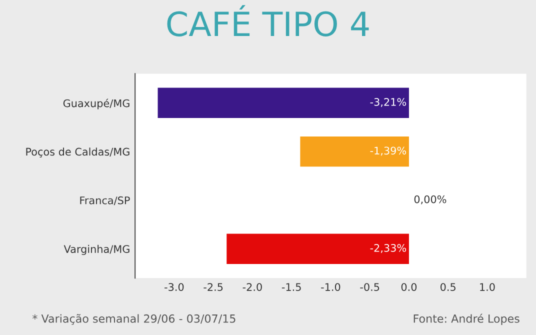 The width and height of the screenshot is (536, 335). Describe the element at coordinates (96, 104) in the screenshot. I see `y-tick-label: Guaxupé/MG` at that location.